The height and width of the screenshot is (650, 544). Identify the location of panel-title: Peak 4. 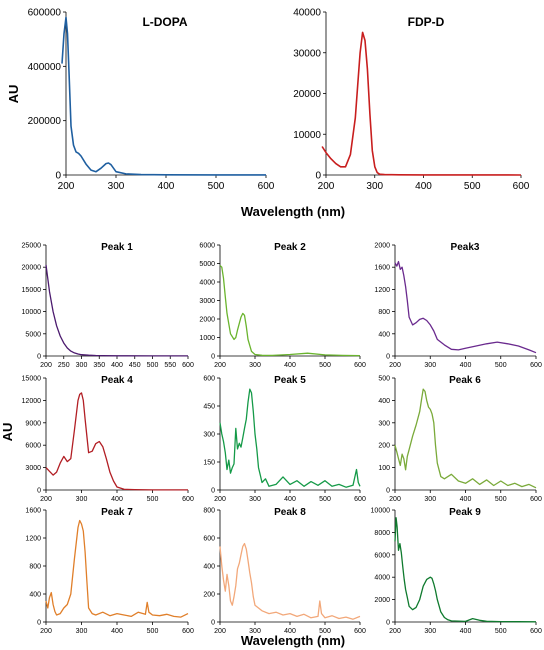
(117, 380).